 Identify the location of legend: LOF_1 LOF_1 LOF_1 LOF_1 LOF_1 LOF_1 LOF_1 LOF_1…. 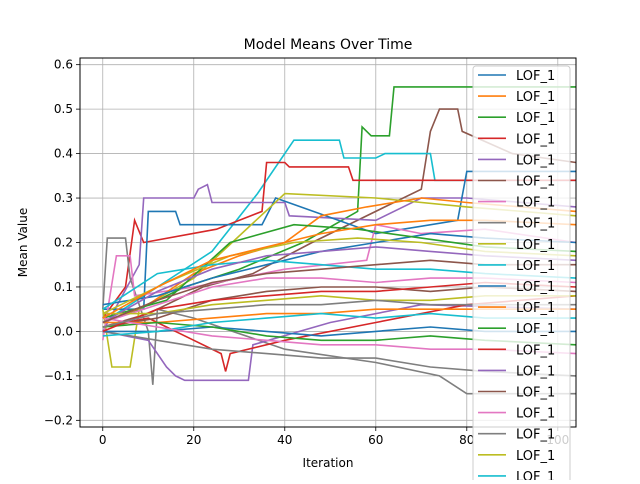
(521, 274).